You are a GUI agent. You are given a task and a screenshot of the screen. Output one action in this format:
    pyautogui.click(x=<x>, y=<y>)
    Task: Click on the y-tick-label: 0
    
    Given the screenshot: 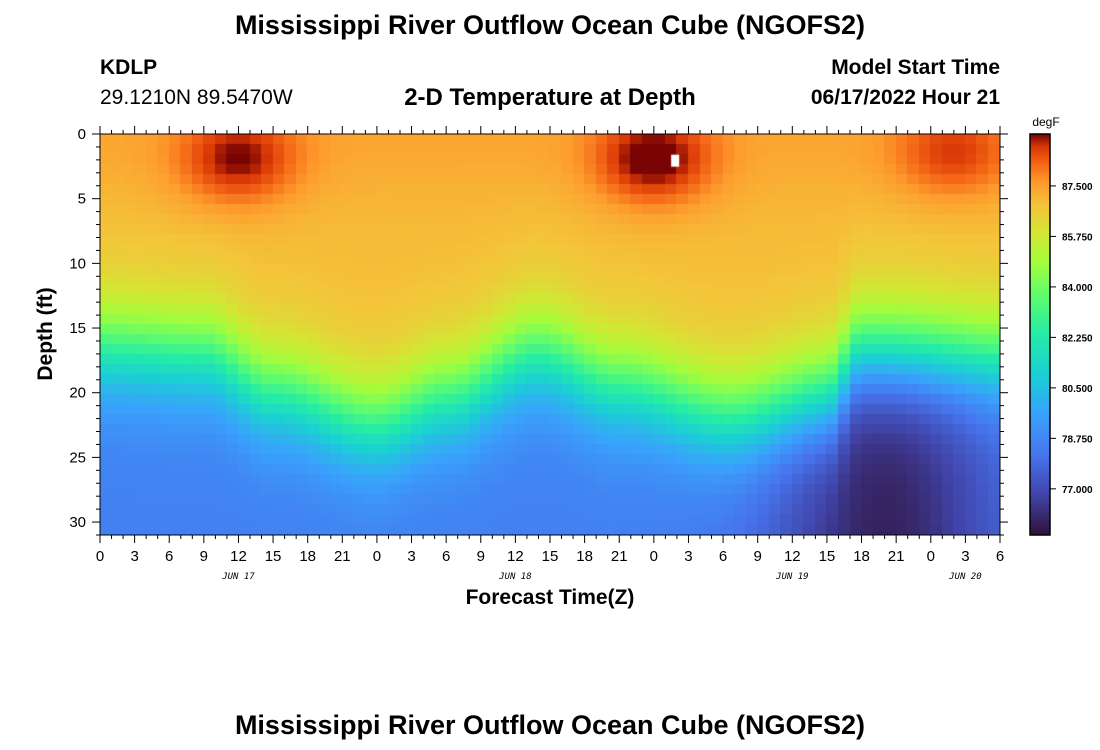 What is the action you would take?
    pyautogui.click(x=82, y=134)
    